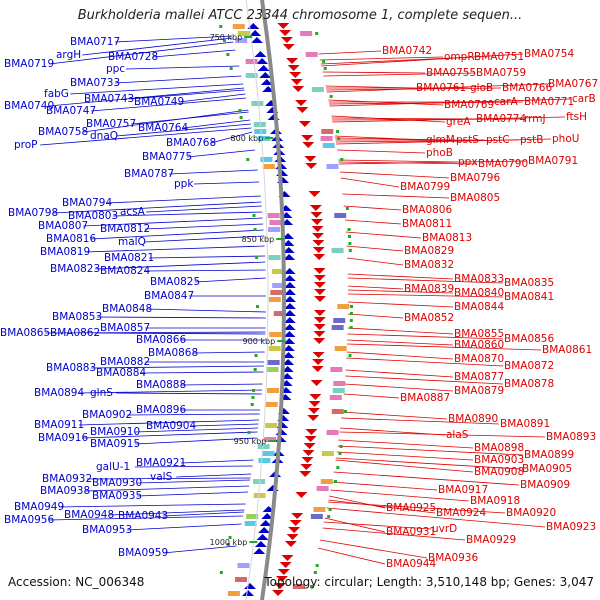  What do you see at coordinates (429, 289) in the screenshot?
I see `gene-label-right: BMA0839` at bounding box center [429, 289].